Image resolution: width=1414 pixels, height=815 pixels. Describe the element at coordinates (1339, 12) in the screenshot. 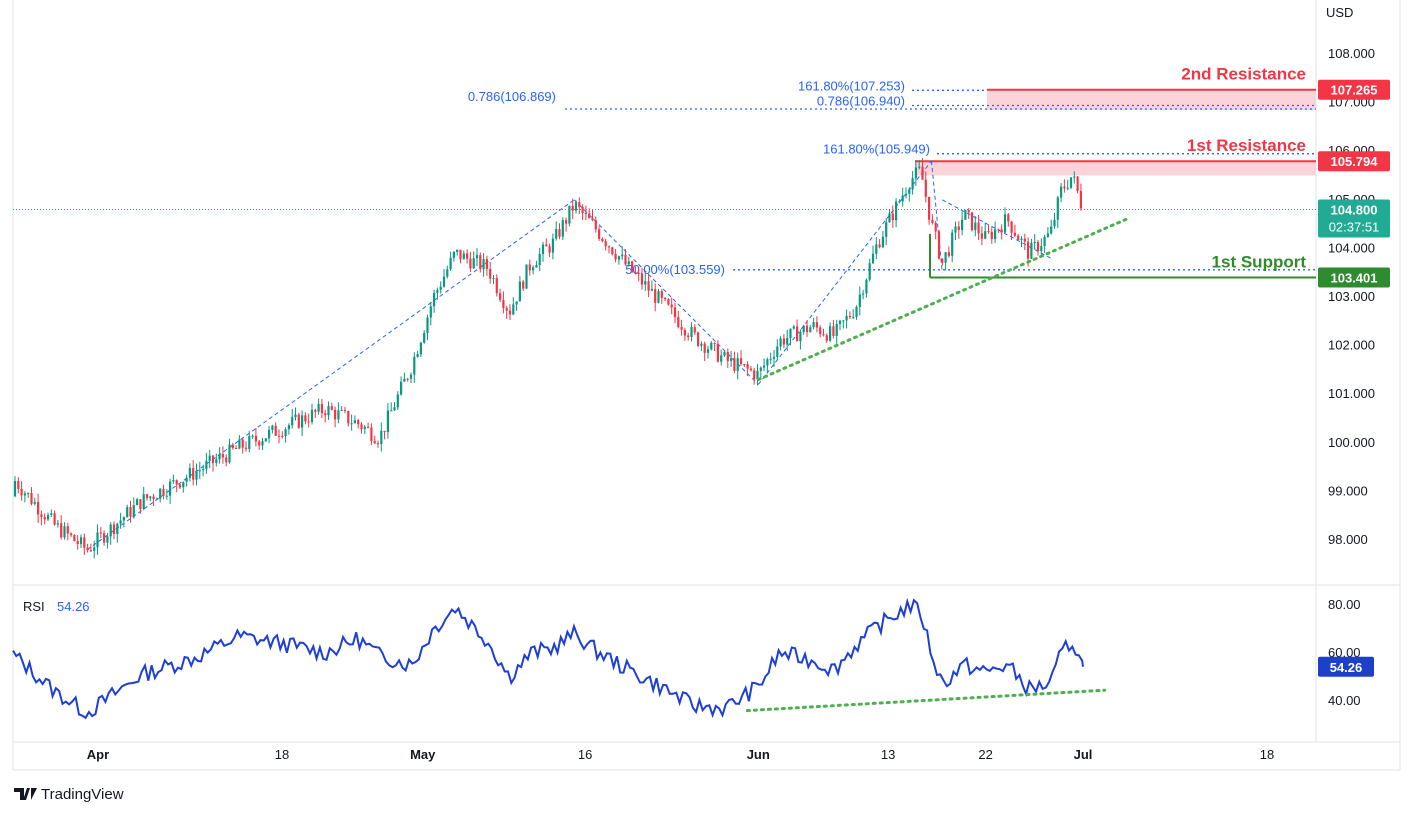

I see `currency-label: USD` at that location.